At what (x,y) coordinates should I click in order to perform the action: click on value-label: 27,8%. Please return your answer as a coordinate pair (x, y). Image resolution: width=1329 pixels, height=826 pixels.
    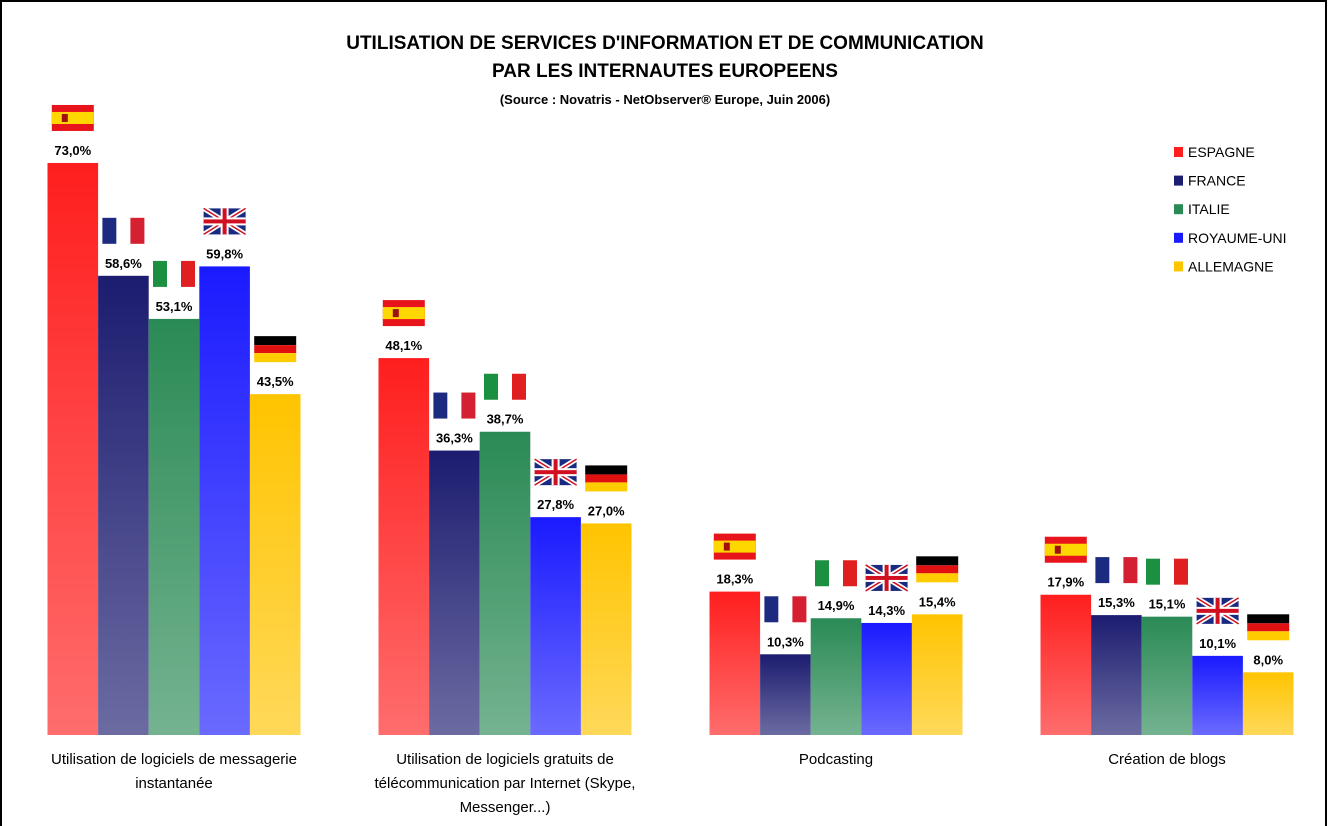
    Looking at the image, I should click on (555, 504).